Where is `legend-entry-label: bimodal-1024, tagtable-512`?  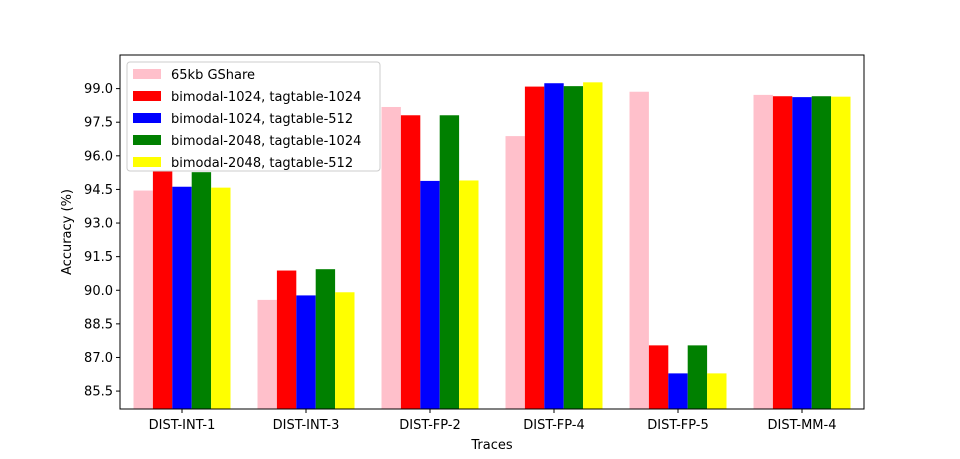
legend-entry-label: bimodal-1024, tagtable-512 is located at coordinates (262, 119).